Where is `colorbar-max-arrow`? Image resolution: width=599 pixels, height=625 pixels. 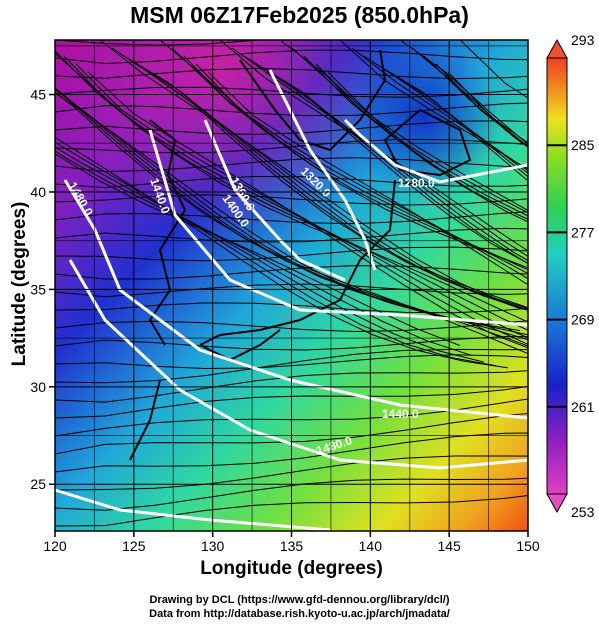
colorbar-max-arrow is located at coordinates (557, 48).